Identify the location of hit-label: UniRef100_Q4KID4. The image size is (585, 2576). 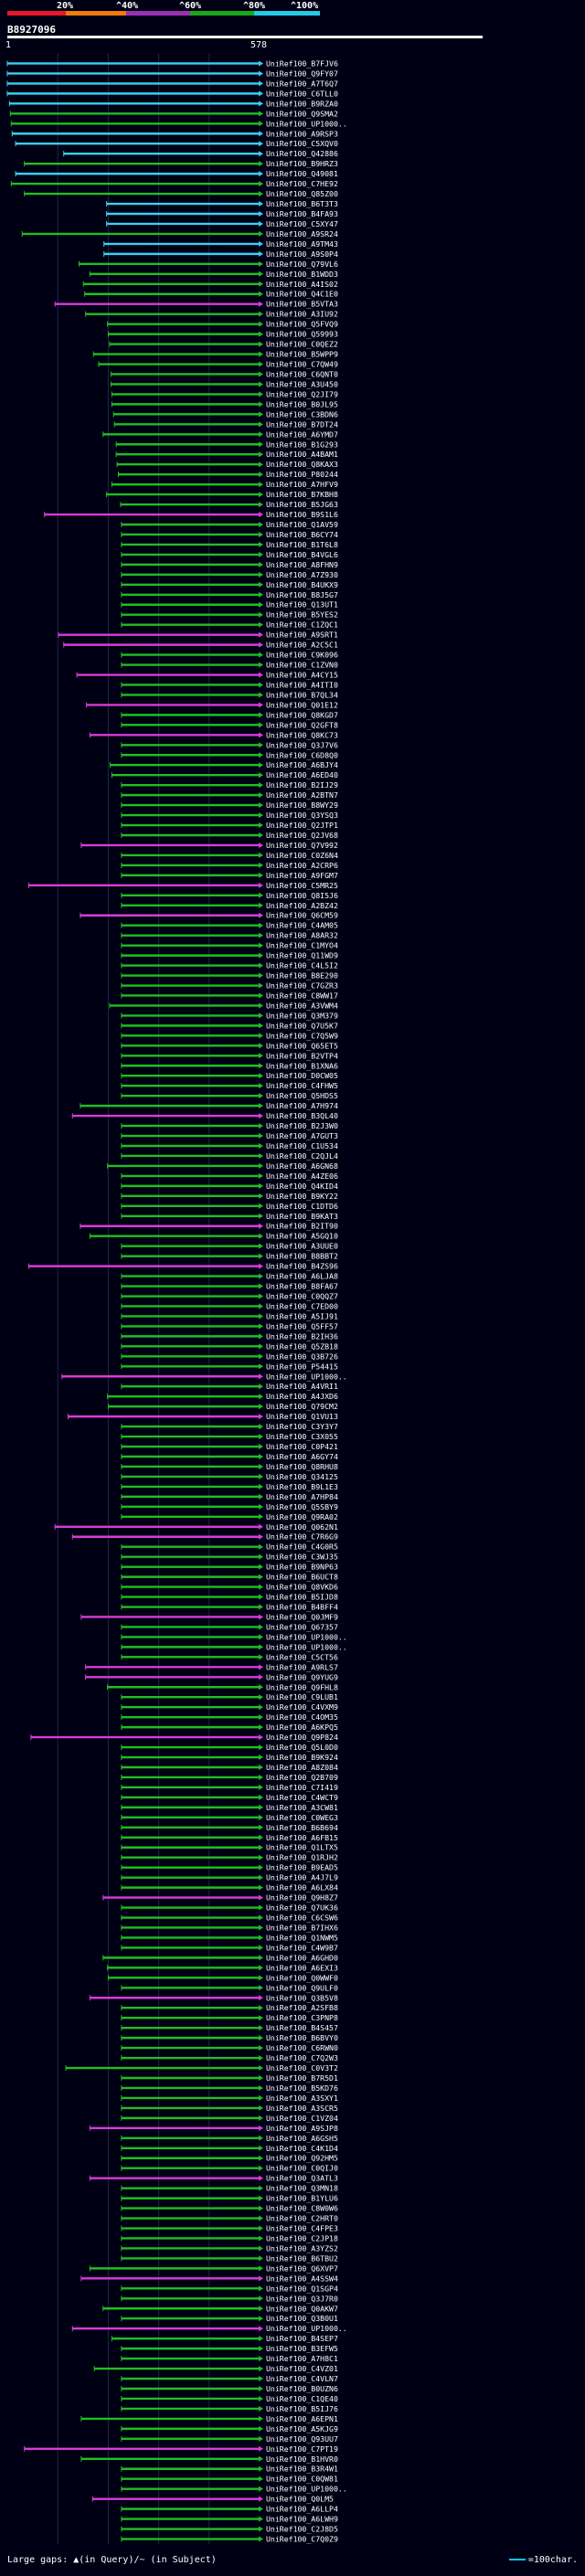
(302, 1186).